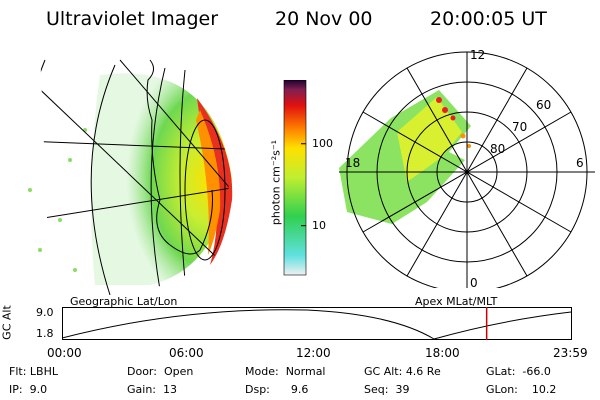  Describe the element at coordinates (498, 149) in the screenshot. I see `mlat-80-label: 80` at that location.